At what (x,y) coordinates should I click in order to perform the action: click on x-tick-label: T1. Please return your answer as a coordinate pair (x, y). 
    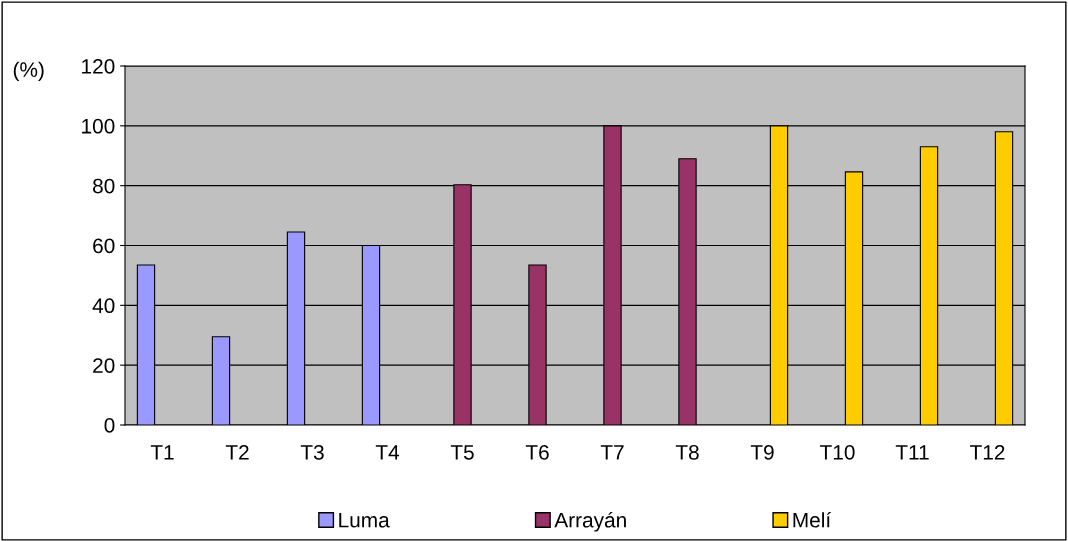
    Looking at the image, I should click on (162, 452).